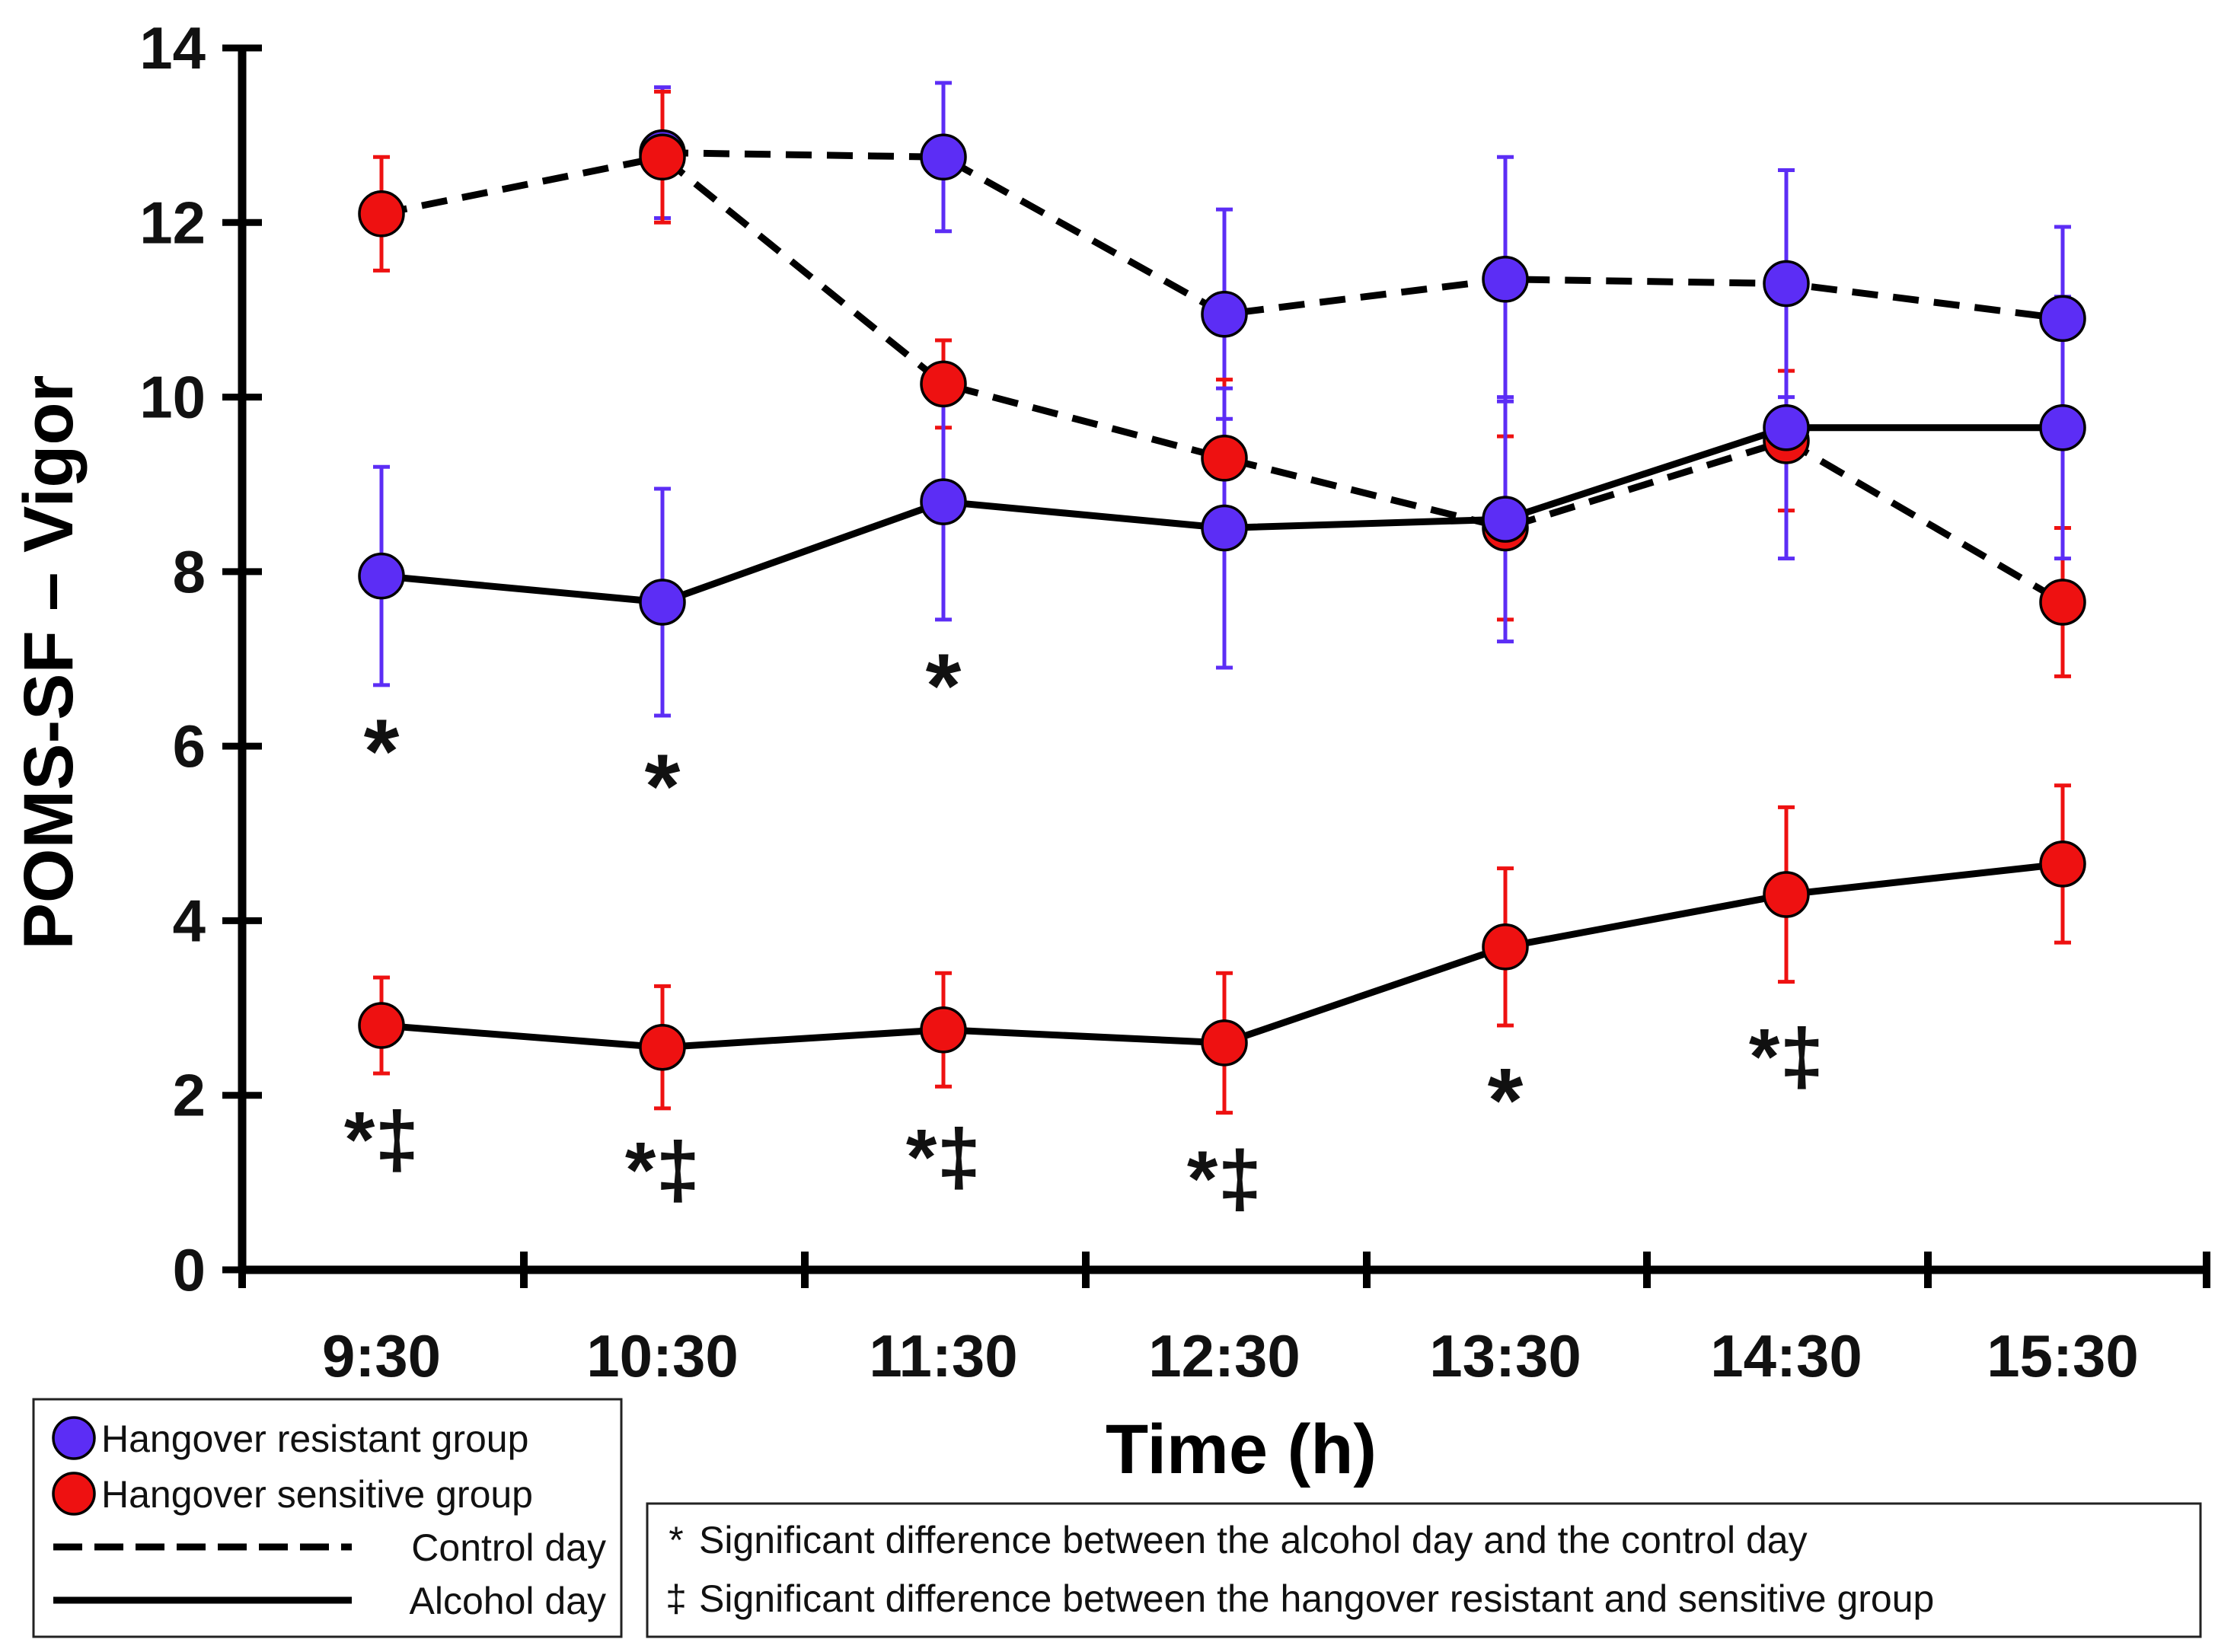 Image resolution: width=2218 pixels, height=1652 pixels. Describe the element at coordinates (190, 746) in the screenshot. I see `y-tick-label: 6` at that location.